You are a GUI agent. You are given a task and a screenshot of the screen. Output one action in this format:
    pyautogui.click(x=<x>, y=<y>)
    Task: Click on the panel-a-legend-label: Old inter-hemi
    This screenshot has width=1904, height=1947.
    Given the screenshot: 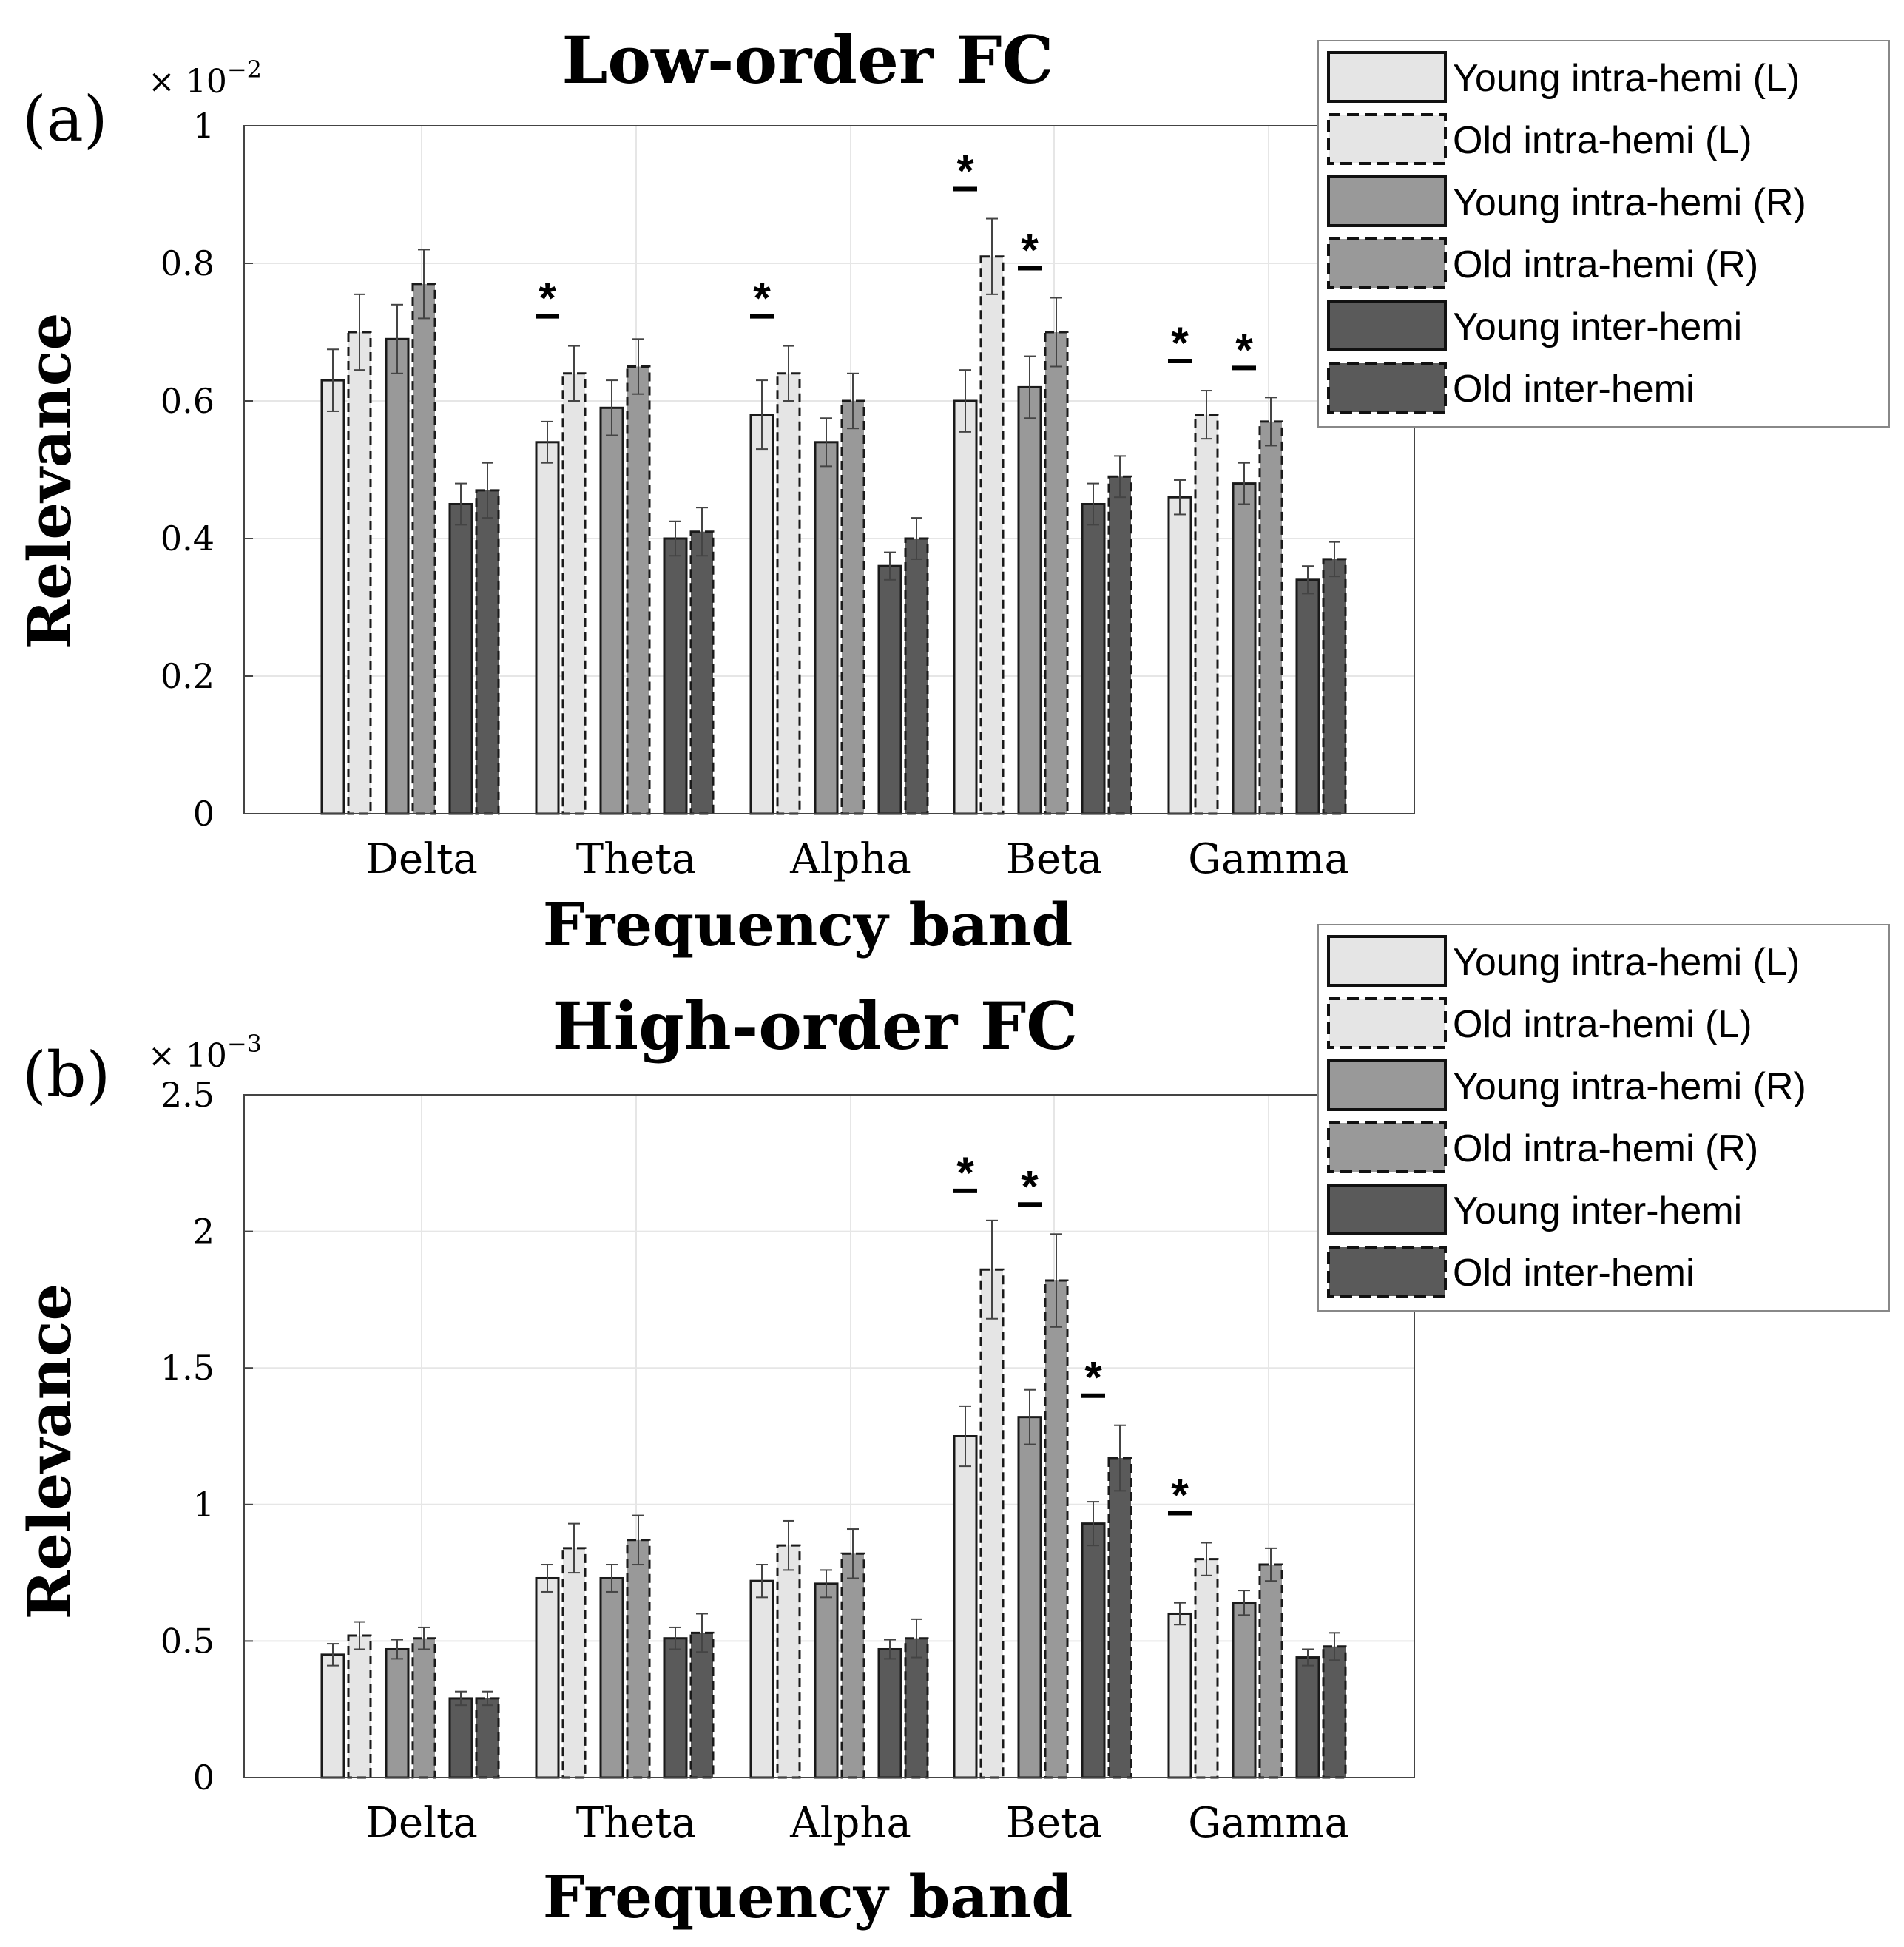 What is the action you would take?
    pyautogui.click(x=1574, y=389)
    